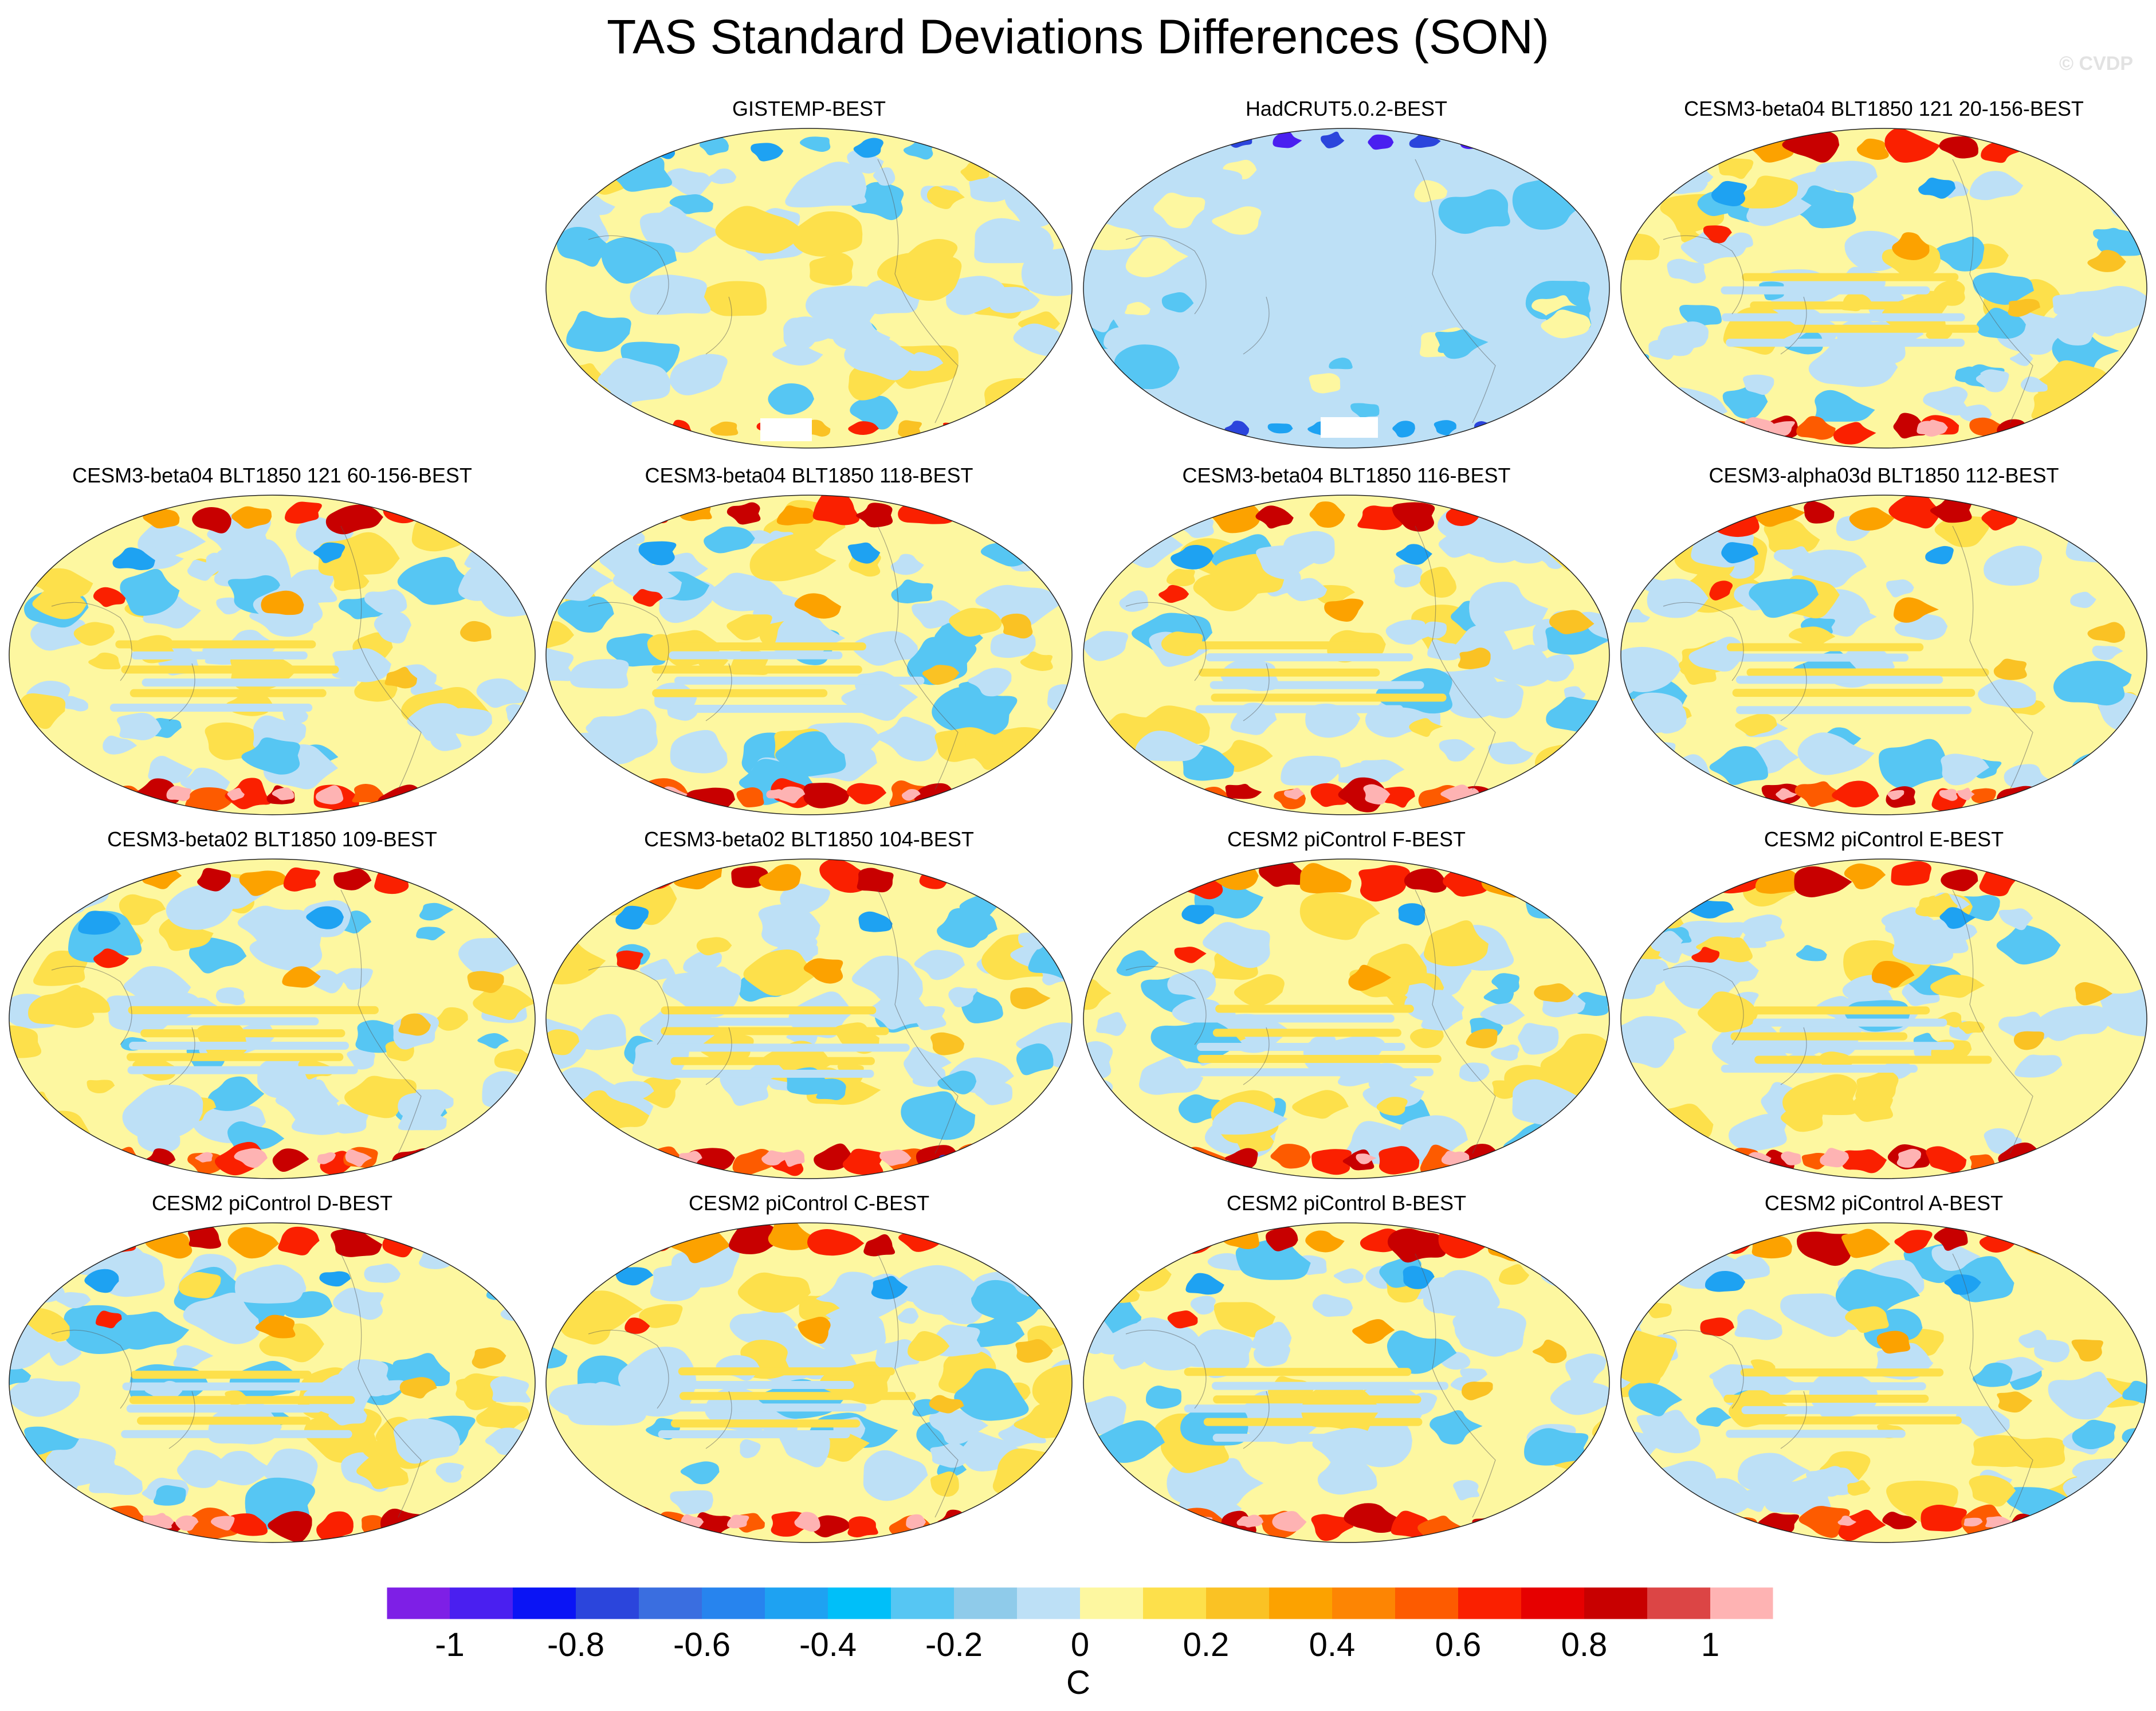 This screenshot has height=1711, width=2156. I want to click on colorbar-tick-label: -0.6, so click(702, 1645).